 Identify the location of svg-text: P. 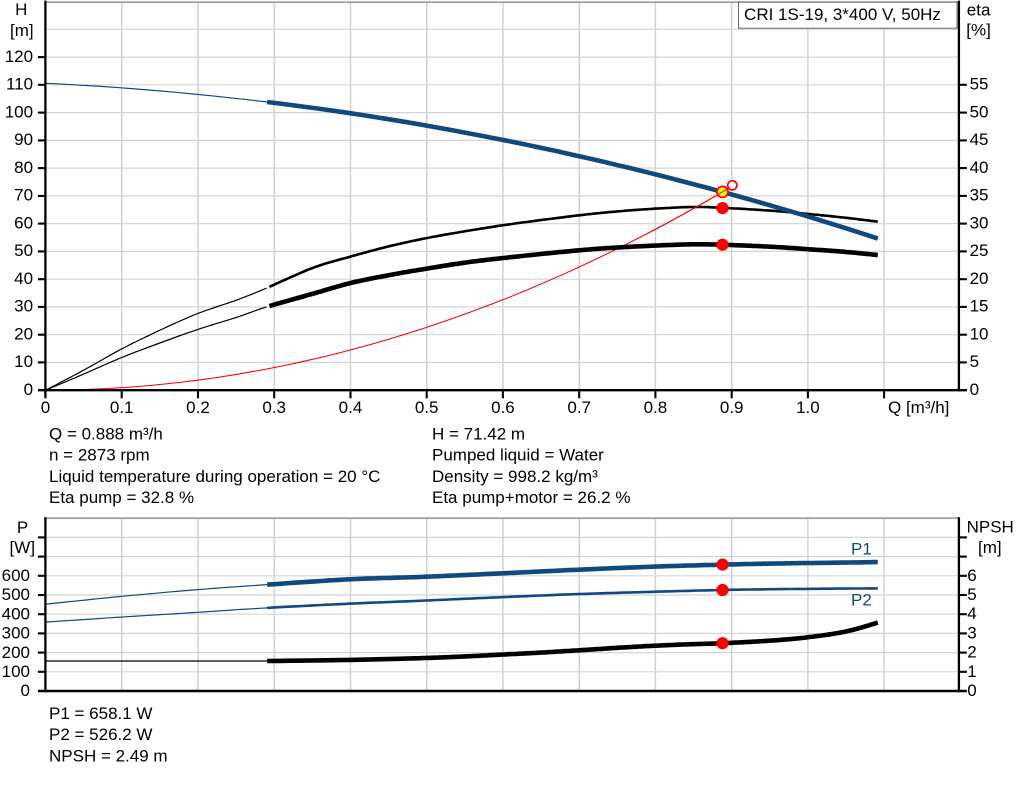
(22, 527).